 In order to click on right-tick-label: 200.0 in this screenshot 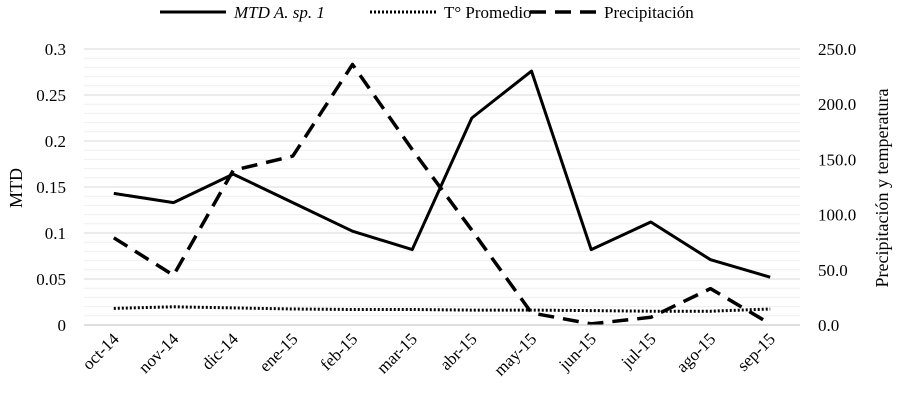, I will do `click(837, 104)`.